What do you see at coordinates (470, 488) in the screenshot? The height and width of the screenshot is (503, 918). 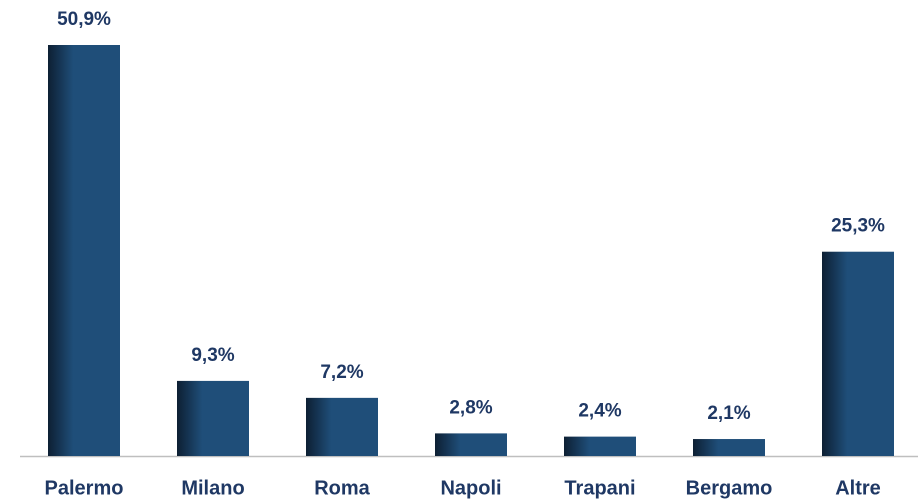 I see `x-tick-label: Napoli` at bounding box center [470, 488].